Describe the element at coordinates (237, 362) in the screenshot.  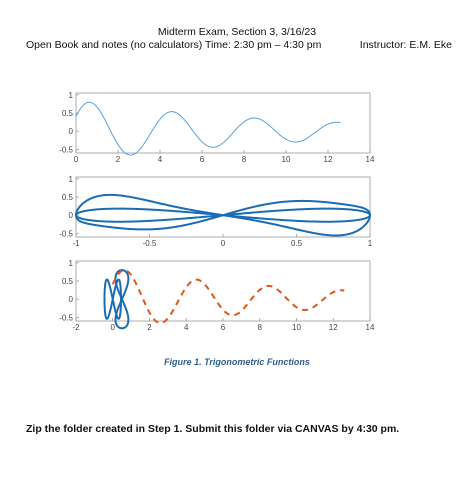
I see `figure-caption: Figure 1. Trigonometric Functions` at that location.